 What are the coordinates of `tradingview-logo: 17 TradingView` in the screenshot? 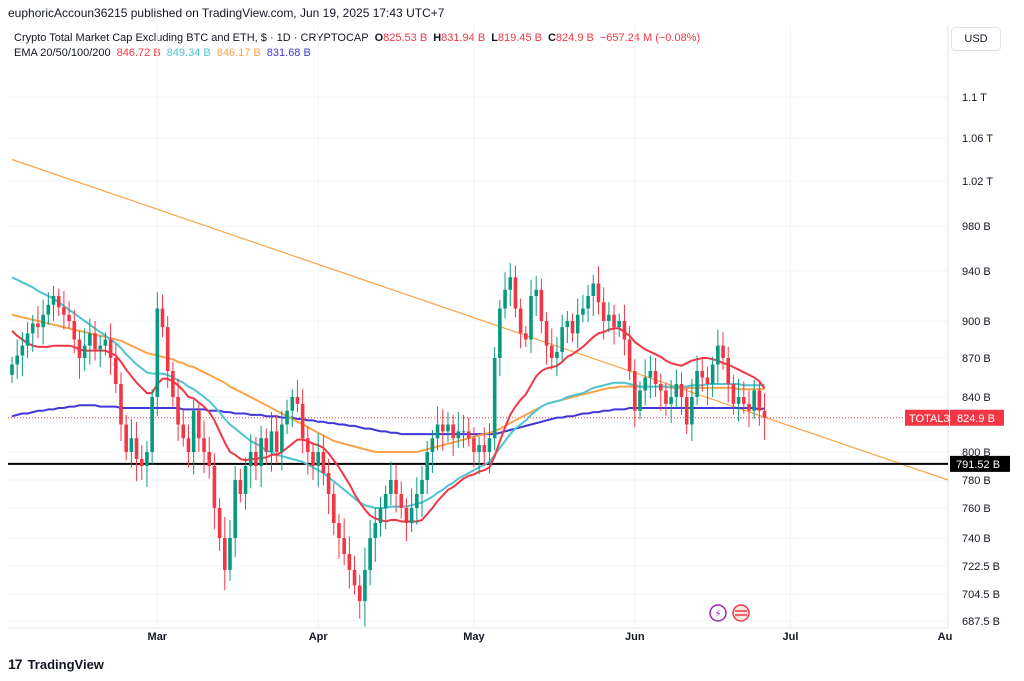 It's located at (56, 664).